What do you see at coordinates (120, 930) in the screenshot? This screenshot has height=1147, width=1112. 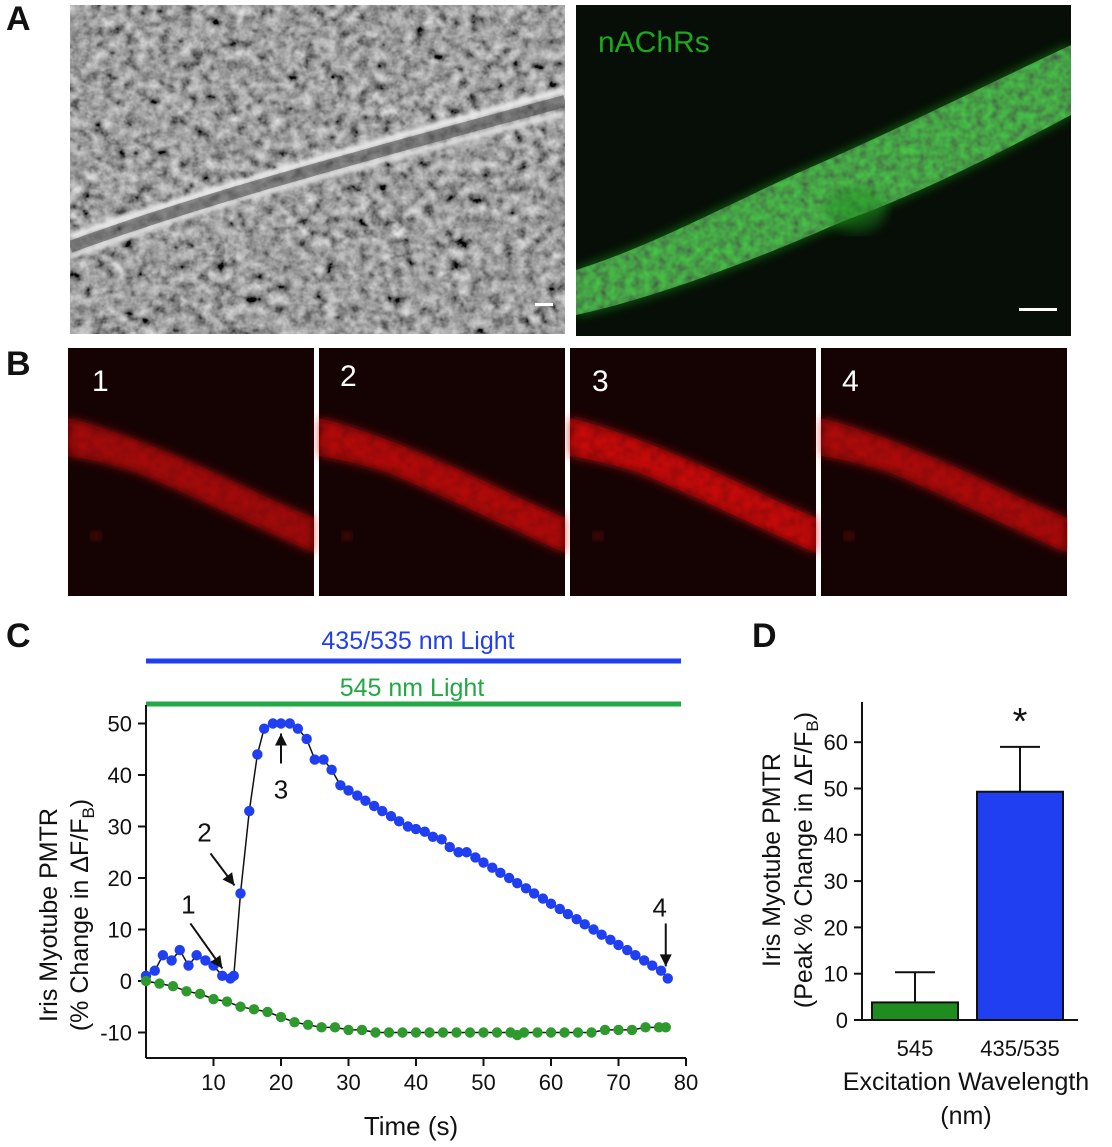 I see `c-ytick-label: 10` at bounding box center [120, 930].